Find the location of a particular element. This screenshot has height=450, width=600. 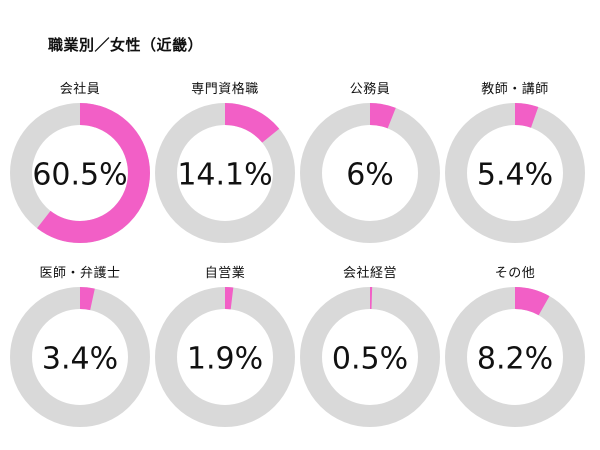

chart-title: 職業別／女性（近畿） is located at coordinates (126, 45).